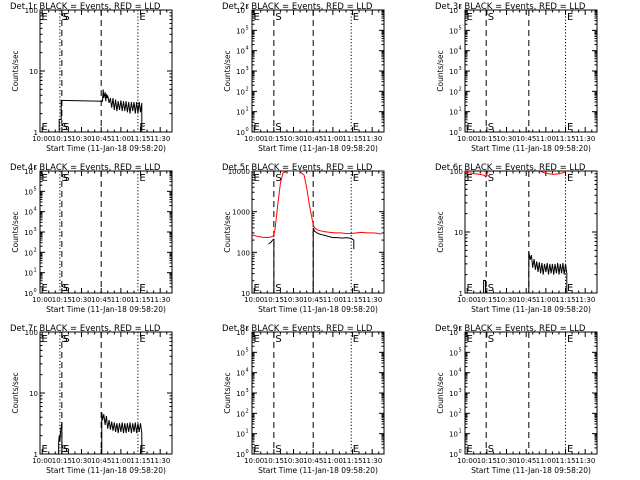 Image resolution: width=640 pixels, height=480 pixels. I want to click on panel-title: Det 9r BLACK = Events, RED = LLD, so click(510, 329).